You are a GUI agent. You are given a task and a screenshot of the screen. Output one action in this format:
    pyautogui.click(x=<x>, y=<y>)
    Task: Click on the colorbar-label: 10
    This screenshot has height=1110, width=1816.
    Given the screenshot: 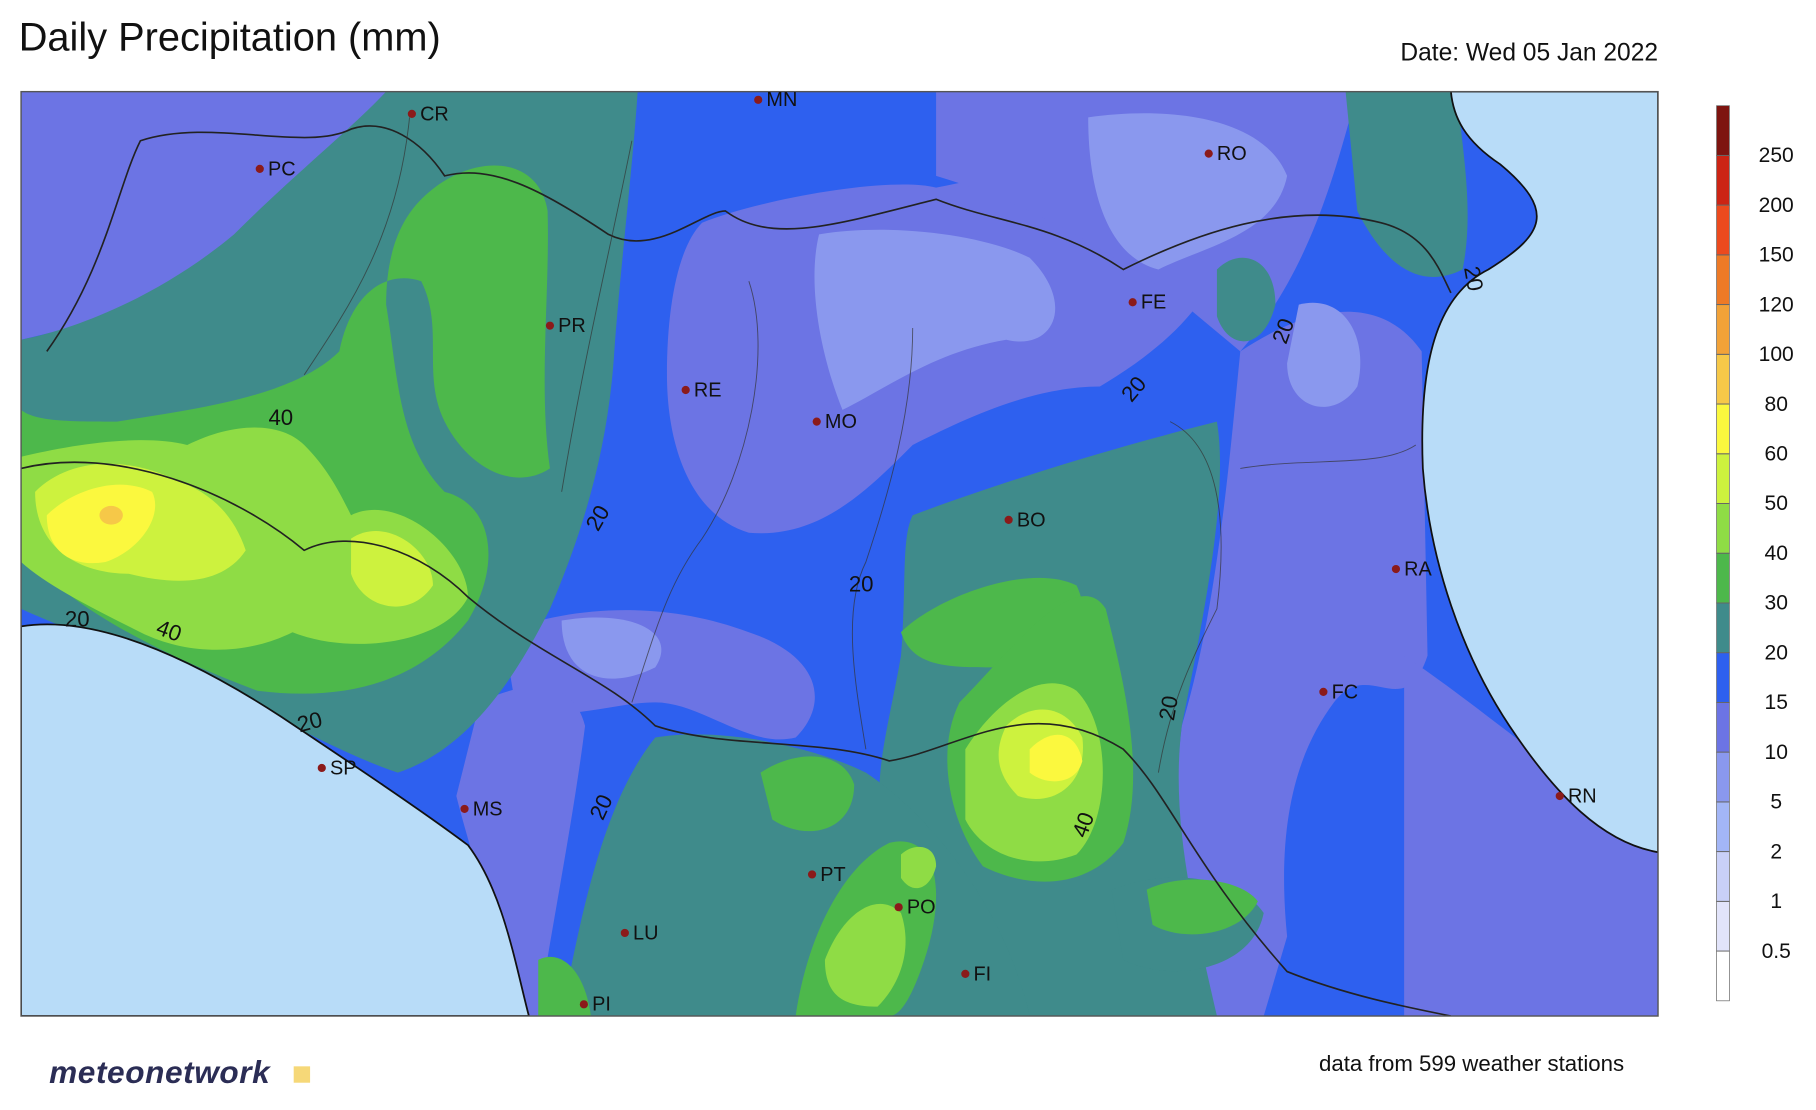 What is the action you would take?
    pyautogui.click(x=1776, y=752)
    